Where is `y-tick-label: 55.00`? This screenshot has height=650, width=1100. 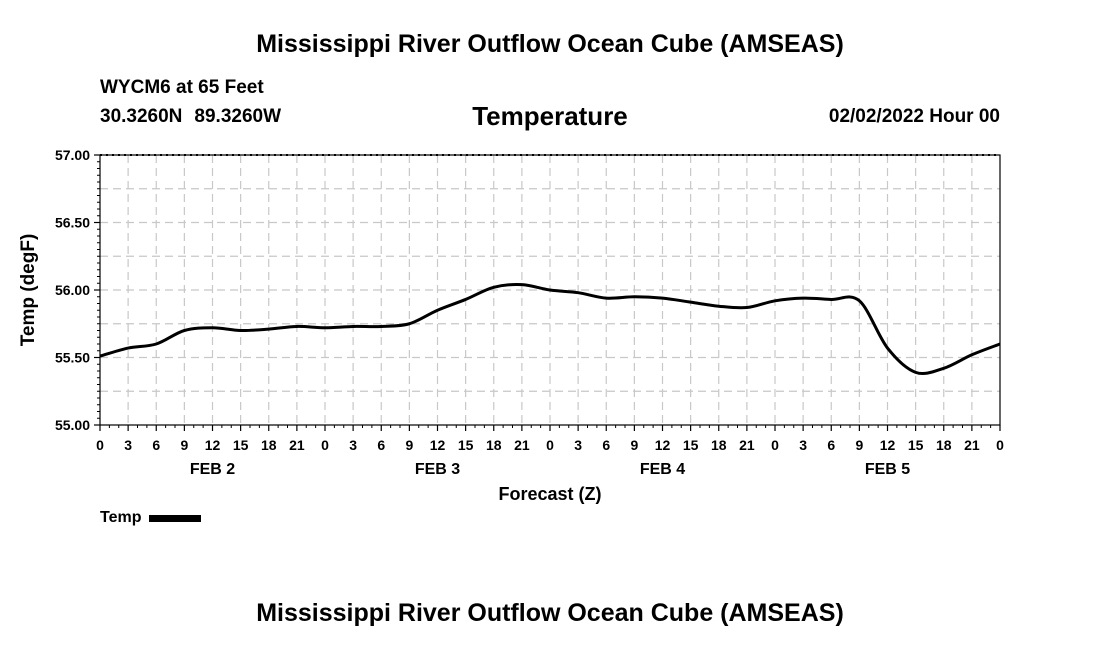
y-tick-label: 55.00 is located at coordinates (72, 425).